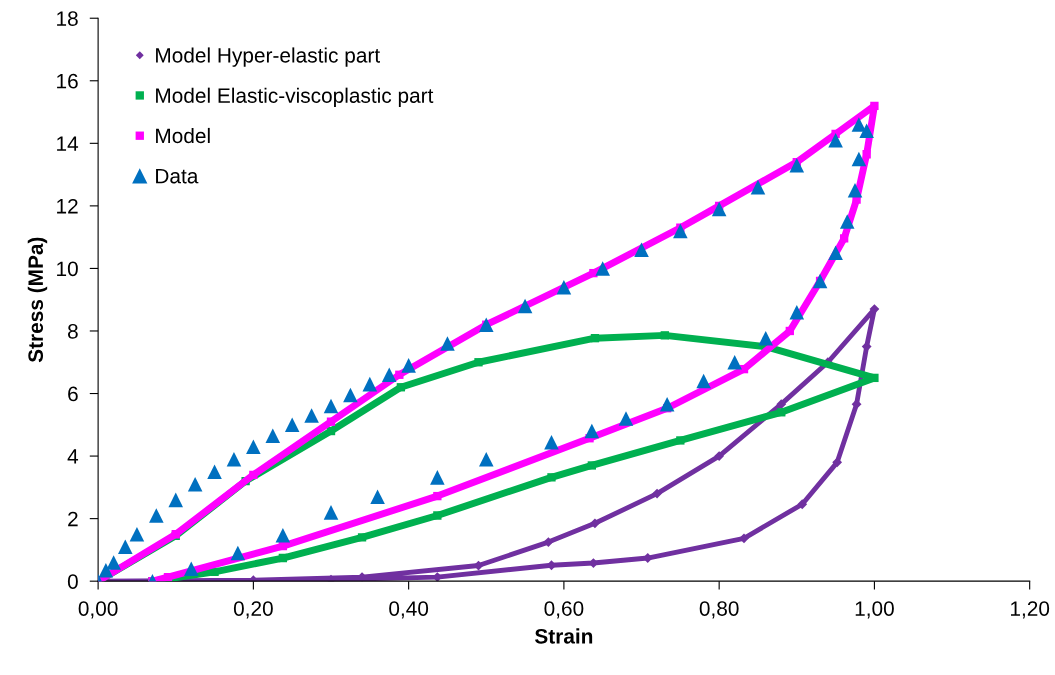 Image resolution: width=1055 pixels, height=675 pixels. What do you see at coordinates (67, 206) in the screenshot?
I see `y-tick-label: 12` at bounding box center [67, 206].